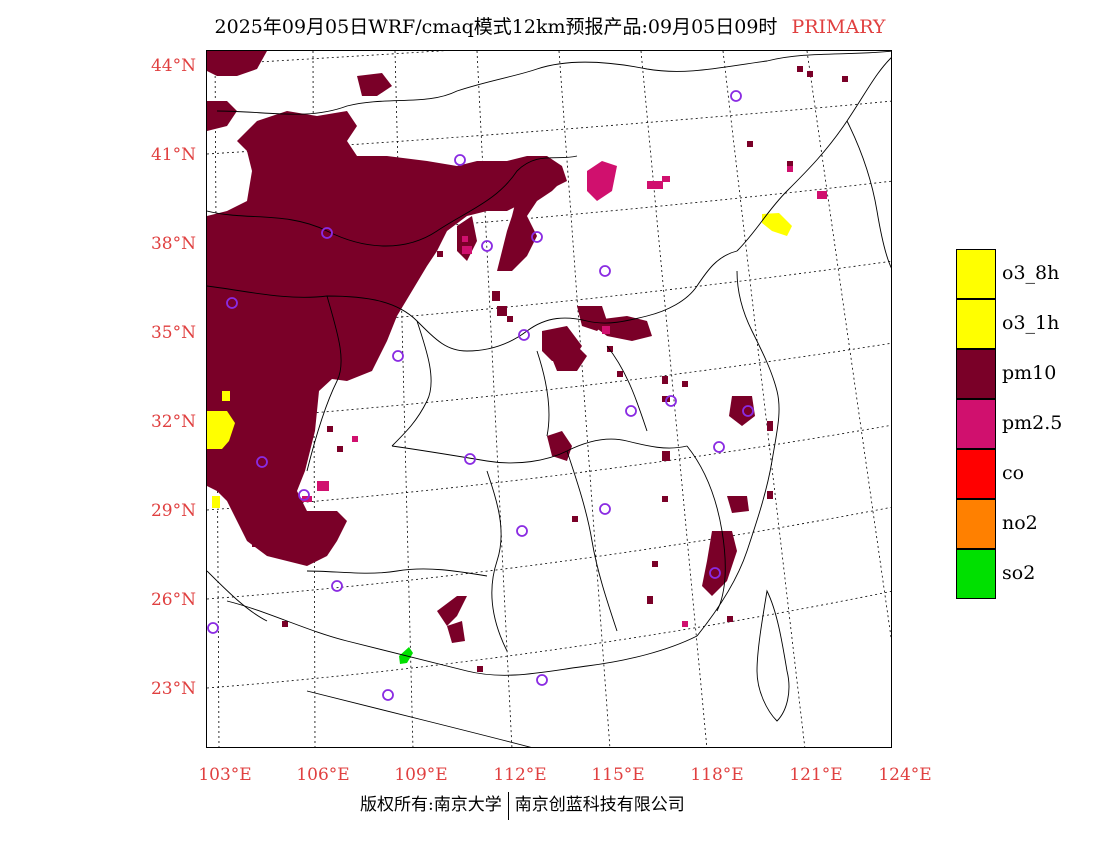  What do you see at coordinates (1031, 273) in the screenshot?
I see `legend-label-o3-8h: o3_8h` at bounding box center [1031, 273].